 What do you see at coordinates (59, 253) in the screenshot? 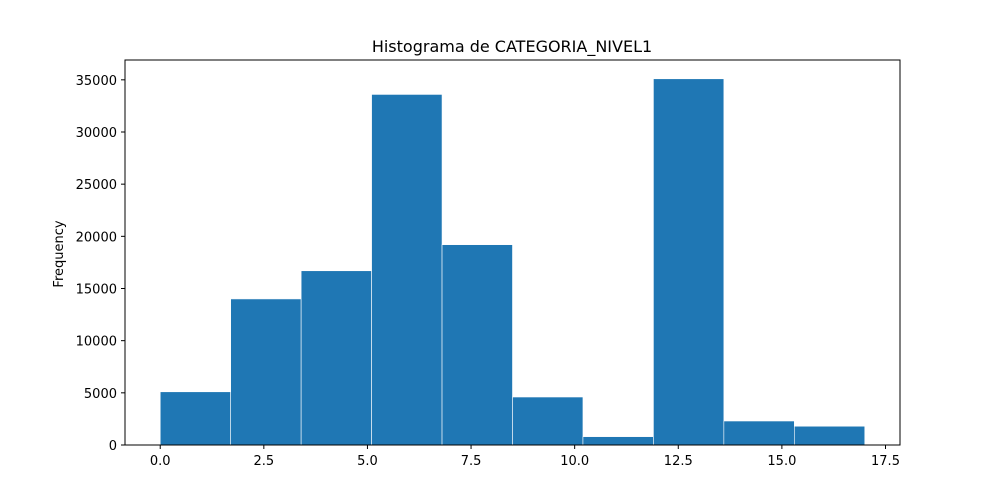
I see `y-axis-label: Frequency` at bounding box center [59, 253].